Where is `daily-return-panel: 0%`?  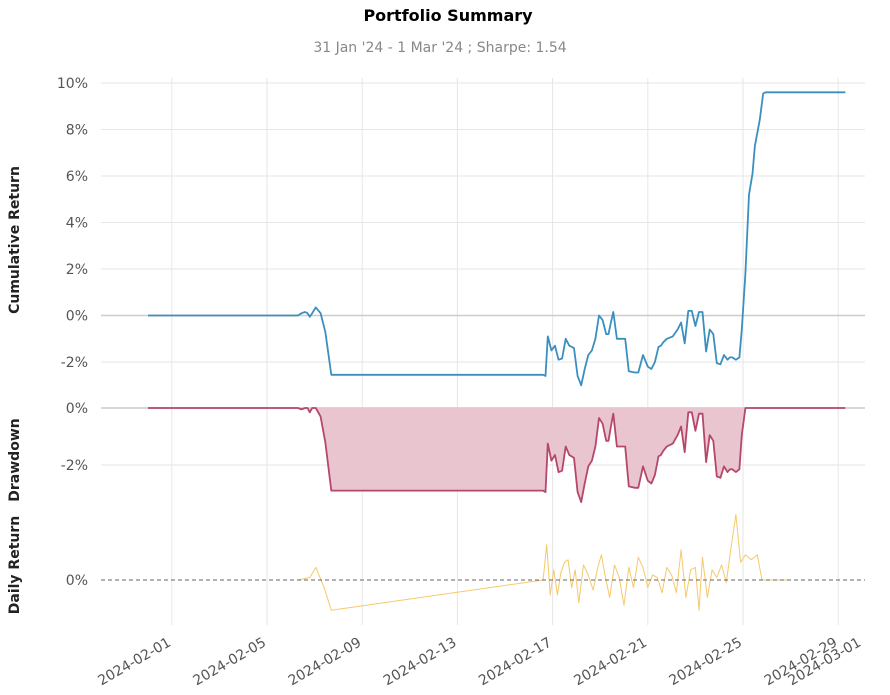 daily-return-panel: 0% is located at coordinates (465, 562).